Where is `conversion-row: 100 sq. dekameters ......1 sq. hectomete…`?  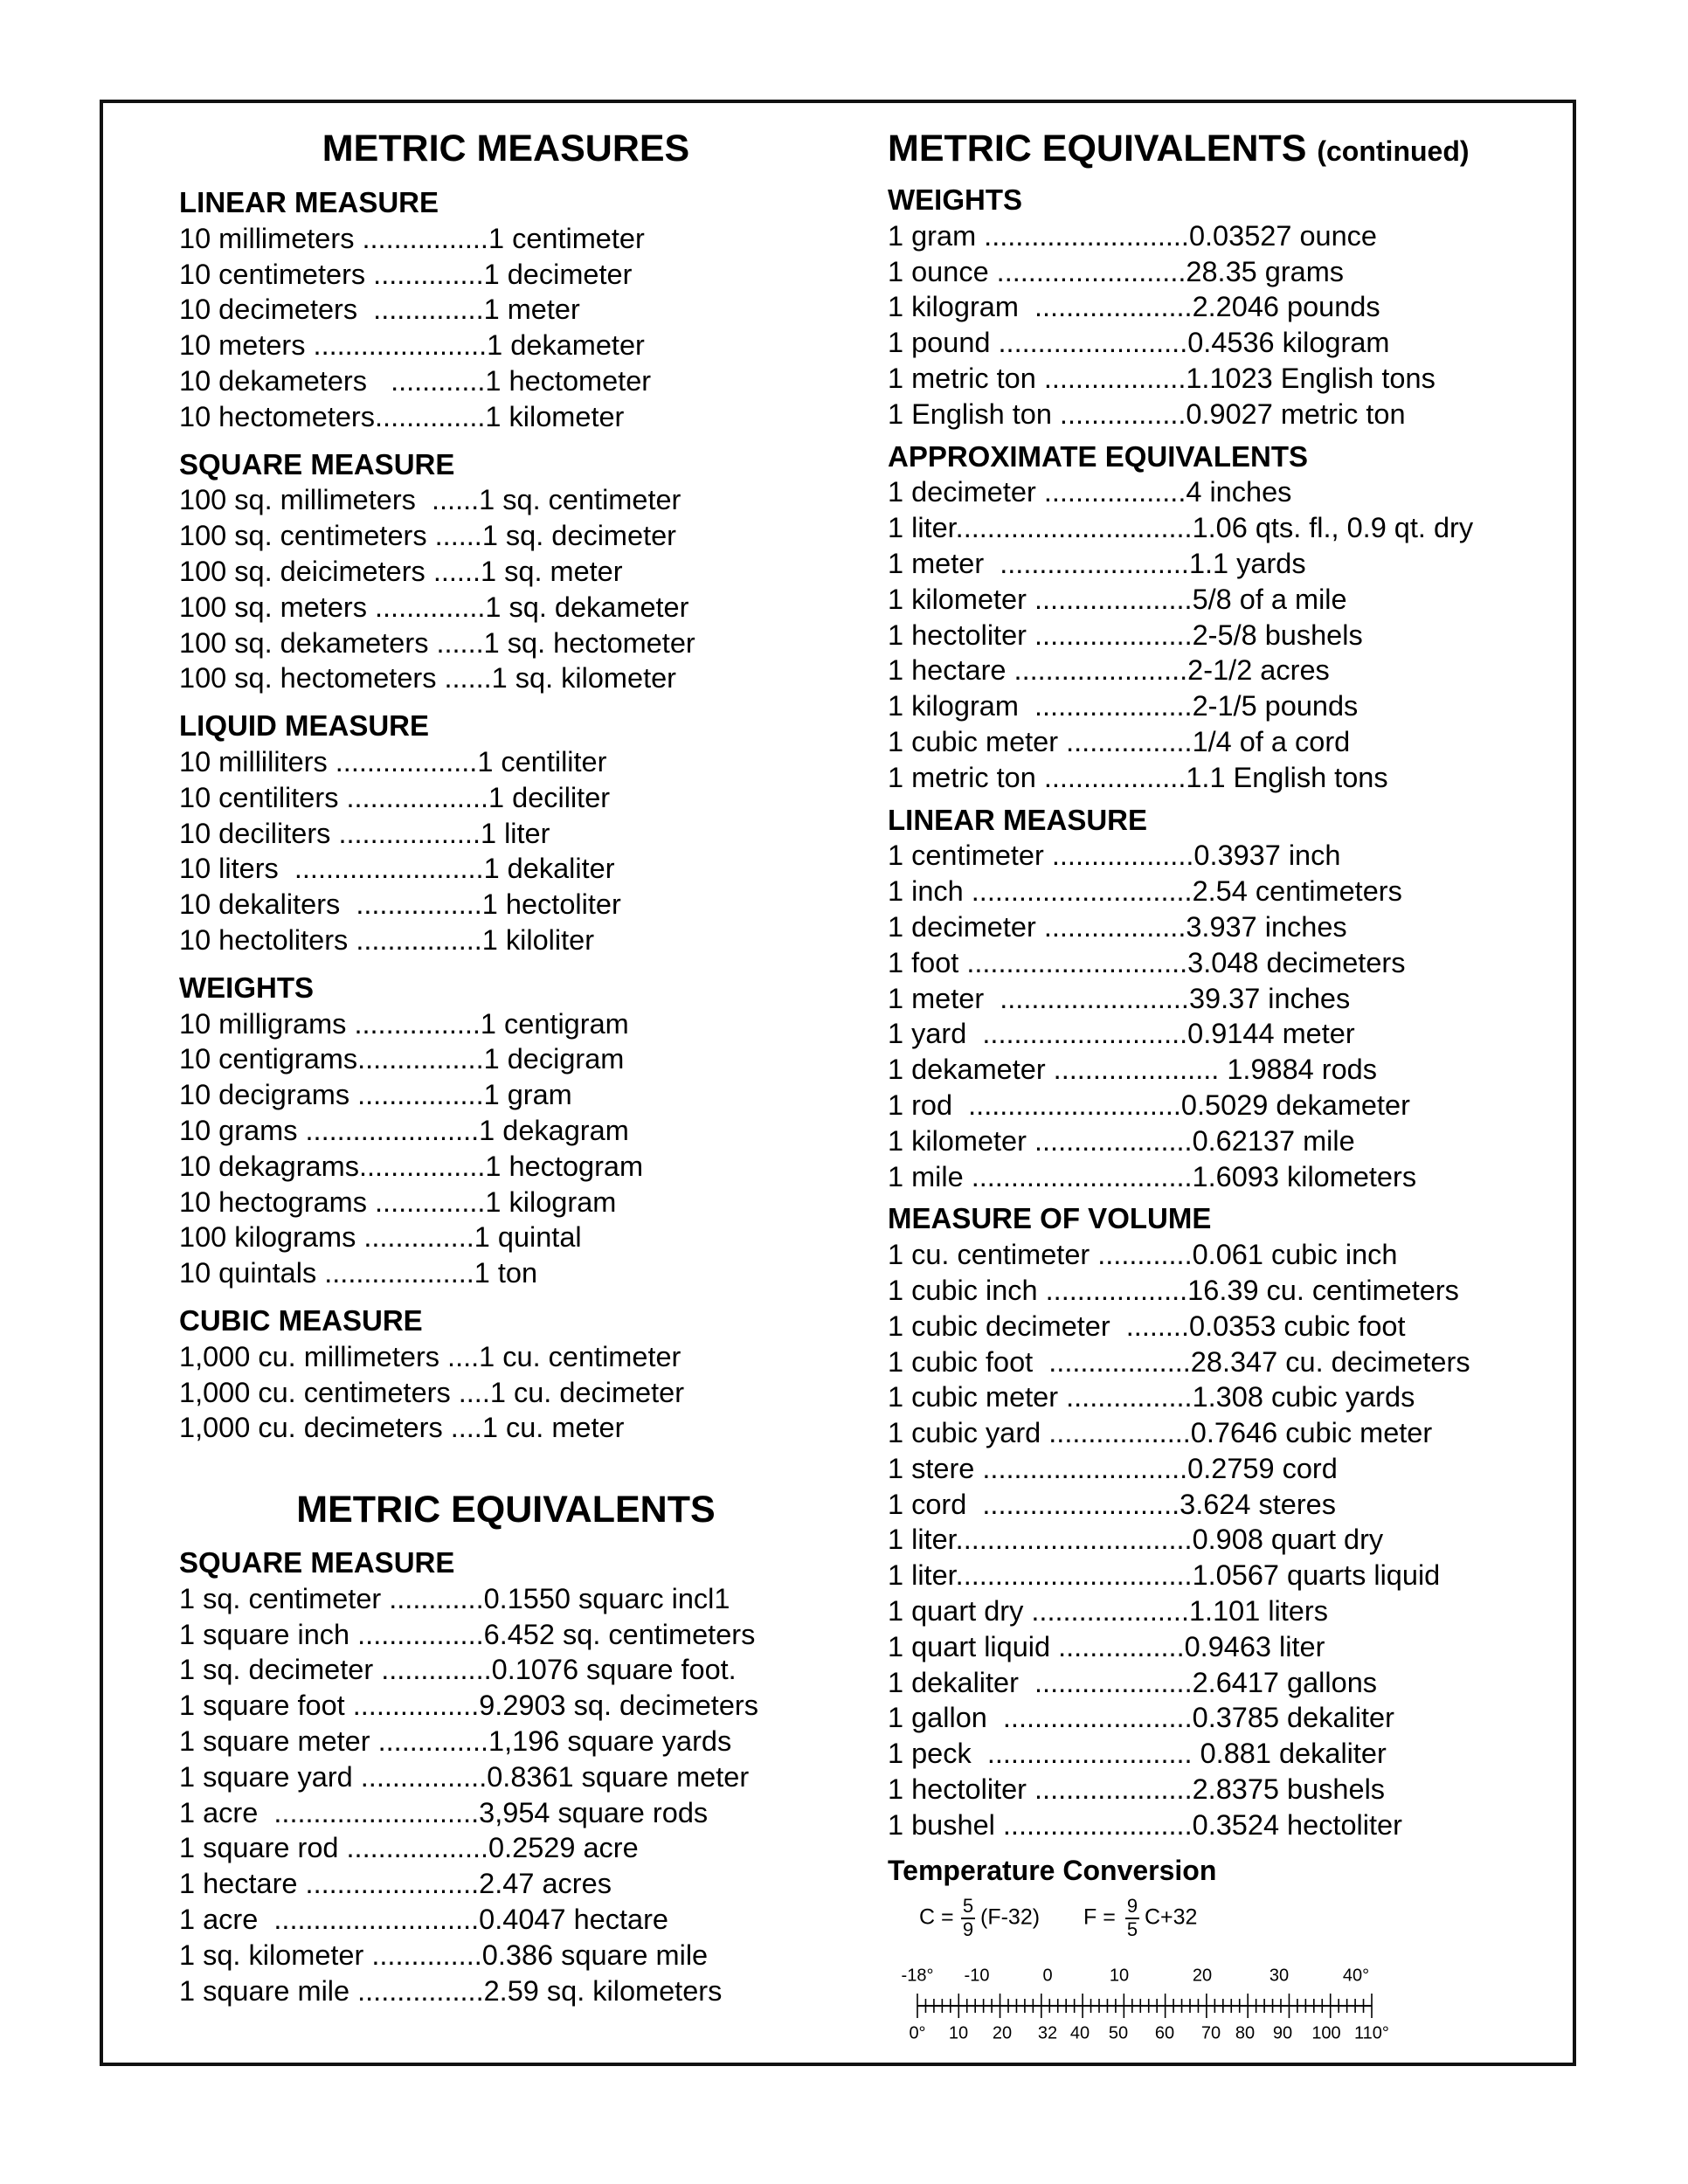
conversion-row: 100 sq. dekameters ......1 sq. hectomete… is located at coordinates (437, 642).